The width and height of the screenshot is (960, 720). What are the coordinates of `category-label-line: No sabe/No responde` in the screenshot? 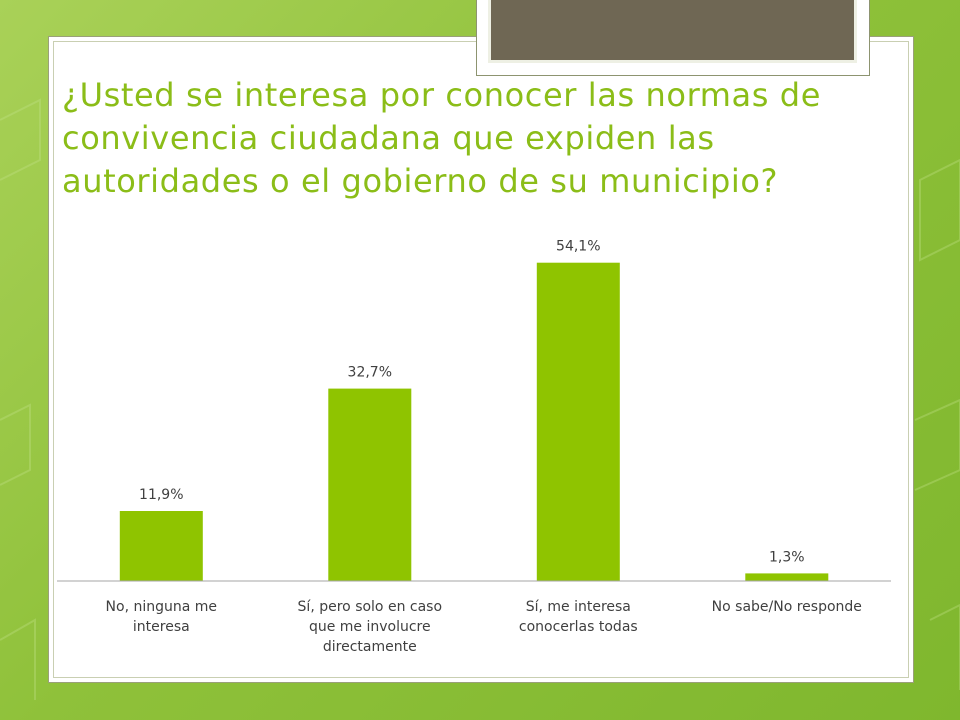 It's located at (787, 607).